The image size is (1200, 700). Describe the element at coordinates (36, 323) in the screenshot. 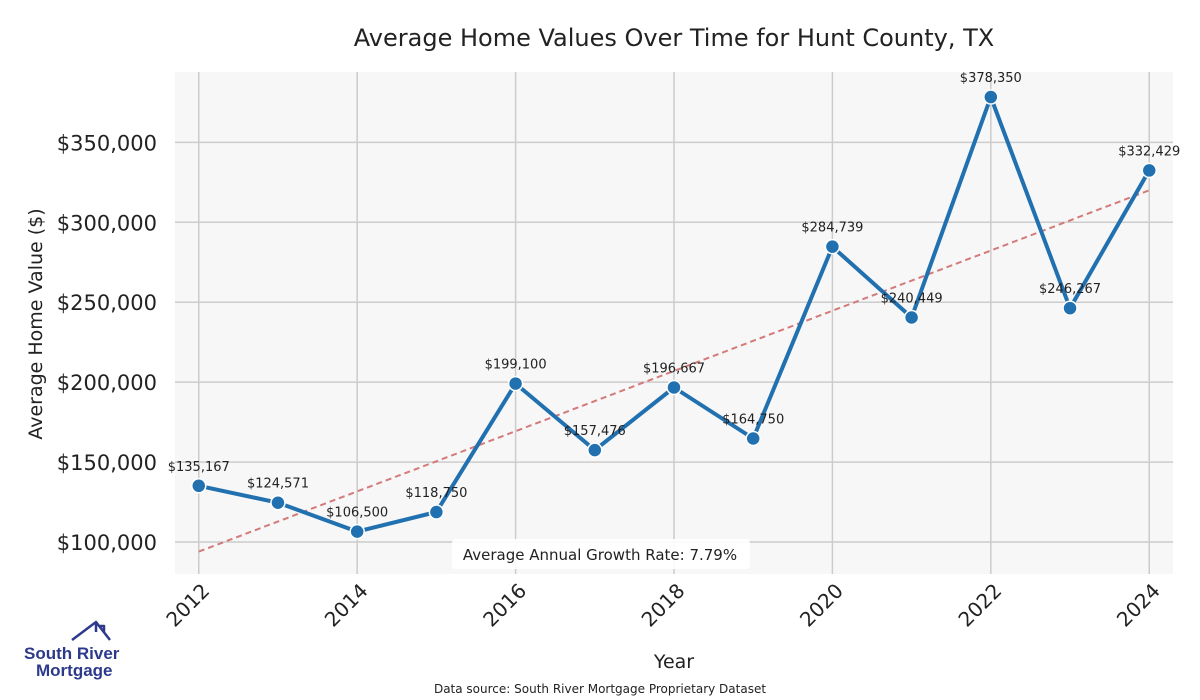

I see `y-axis-label: Average Home Value ($)` at that location.